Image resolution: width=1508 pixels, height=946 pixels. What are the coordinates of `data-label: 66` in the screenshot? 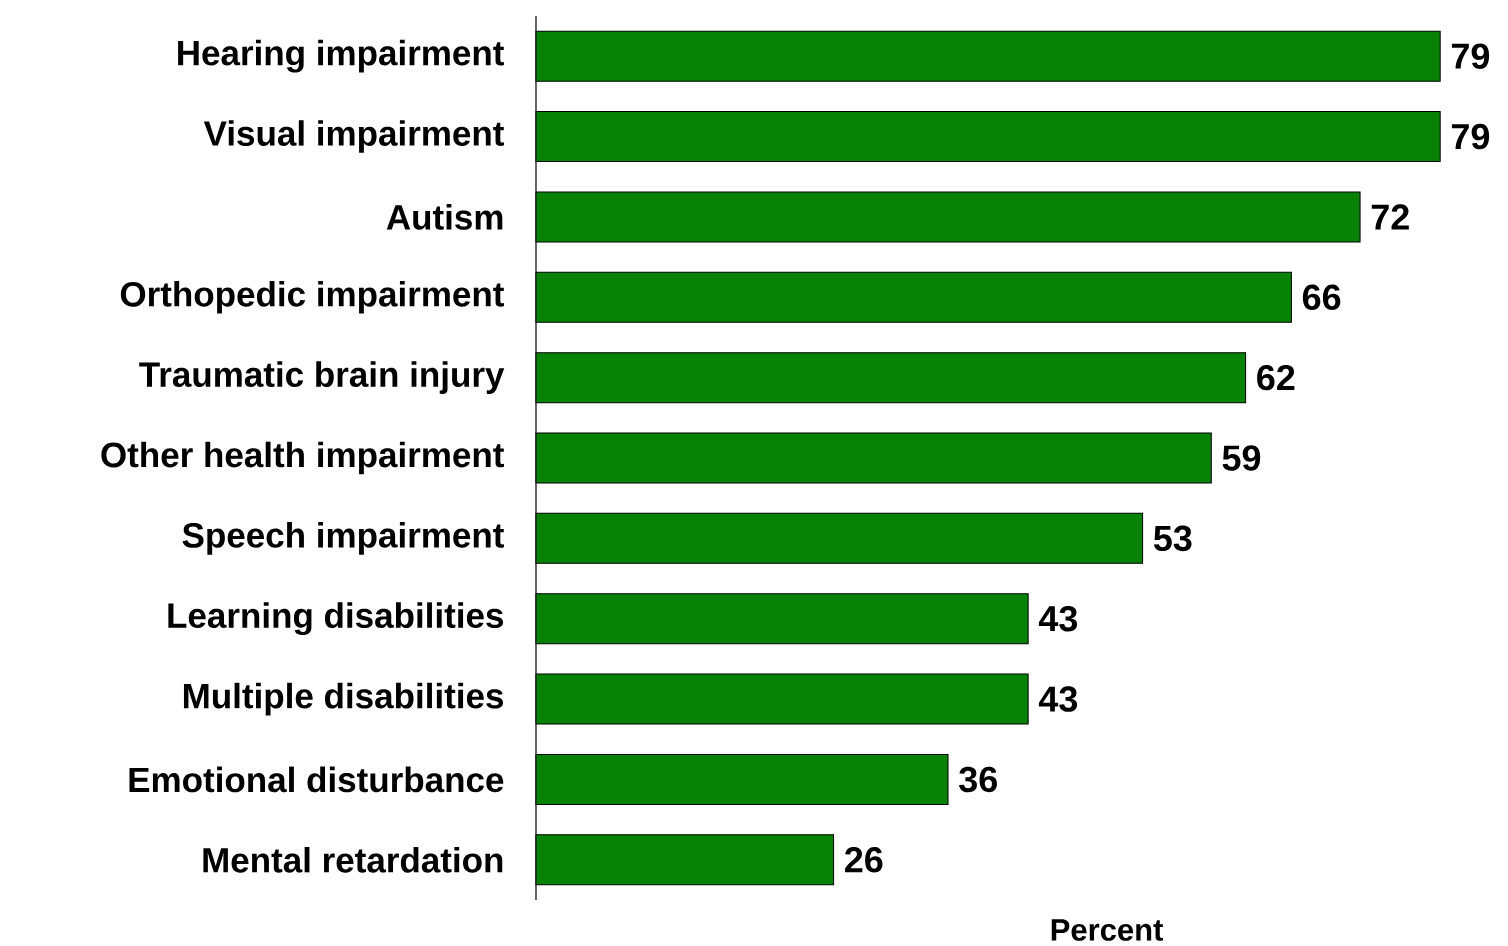 It's located at (1321, 297).